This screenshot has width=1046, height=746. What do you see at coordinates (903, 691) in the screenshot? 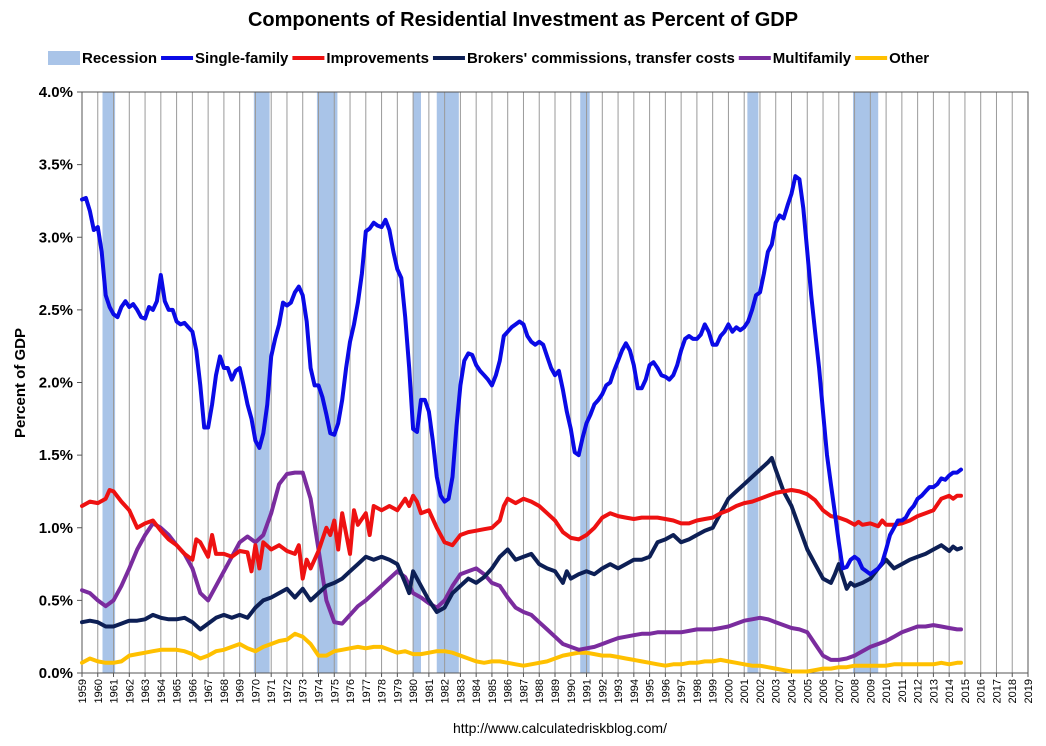
I see `x-tick-label: 2011` at bounding box center [903, 691].